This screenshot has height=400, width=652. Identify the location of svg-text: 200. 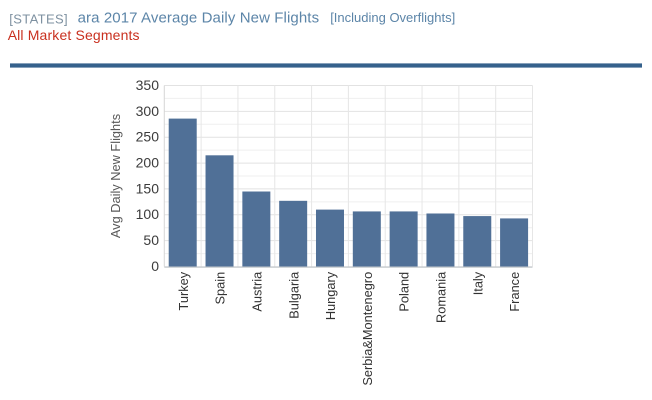
(148, 162).